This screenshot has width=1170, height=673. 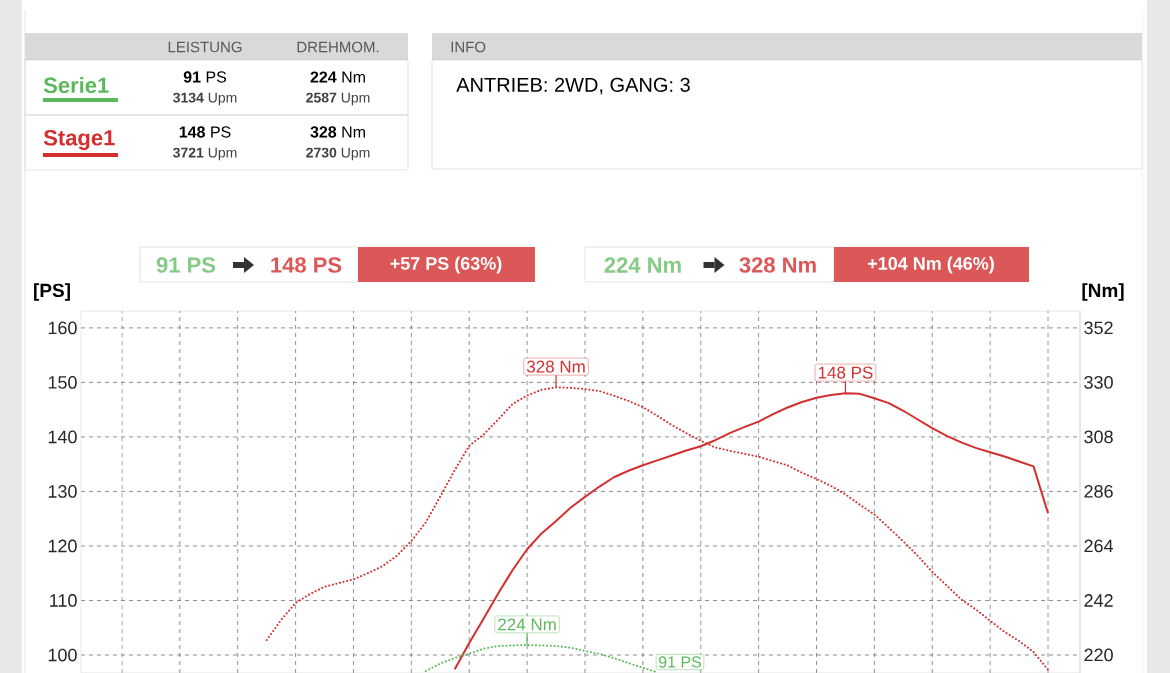 I want to click on y-tick-label: 150, so click(x=62, y=382).